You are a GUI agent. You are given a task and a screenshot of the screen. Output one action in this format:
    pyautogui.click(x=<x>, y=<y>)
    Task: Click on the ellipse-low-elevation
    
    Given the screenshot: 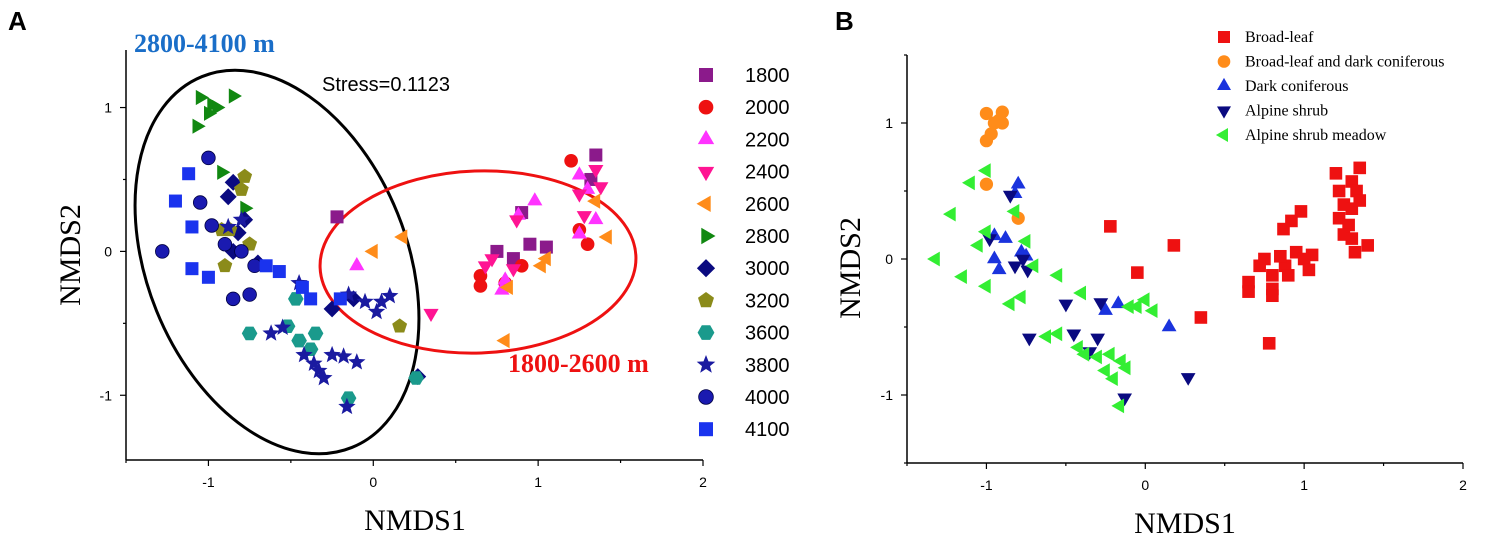 What is the action you would take?
    pyautogui.click(x=478, y=262)
    